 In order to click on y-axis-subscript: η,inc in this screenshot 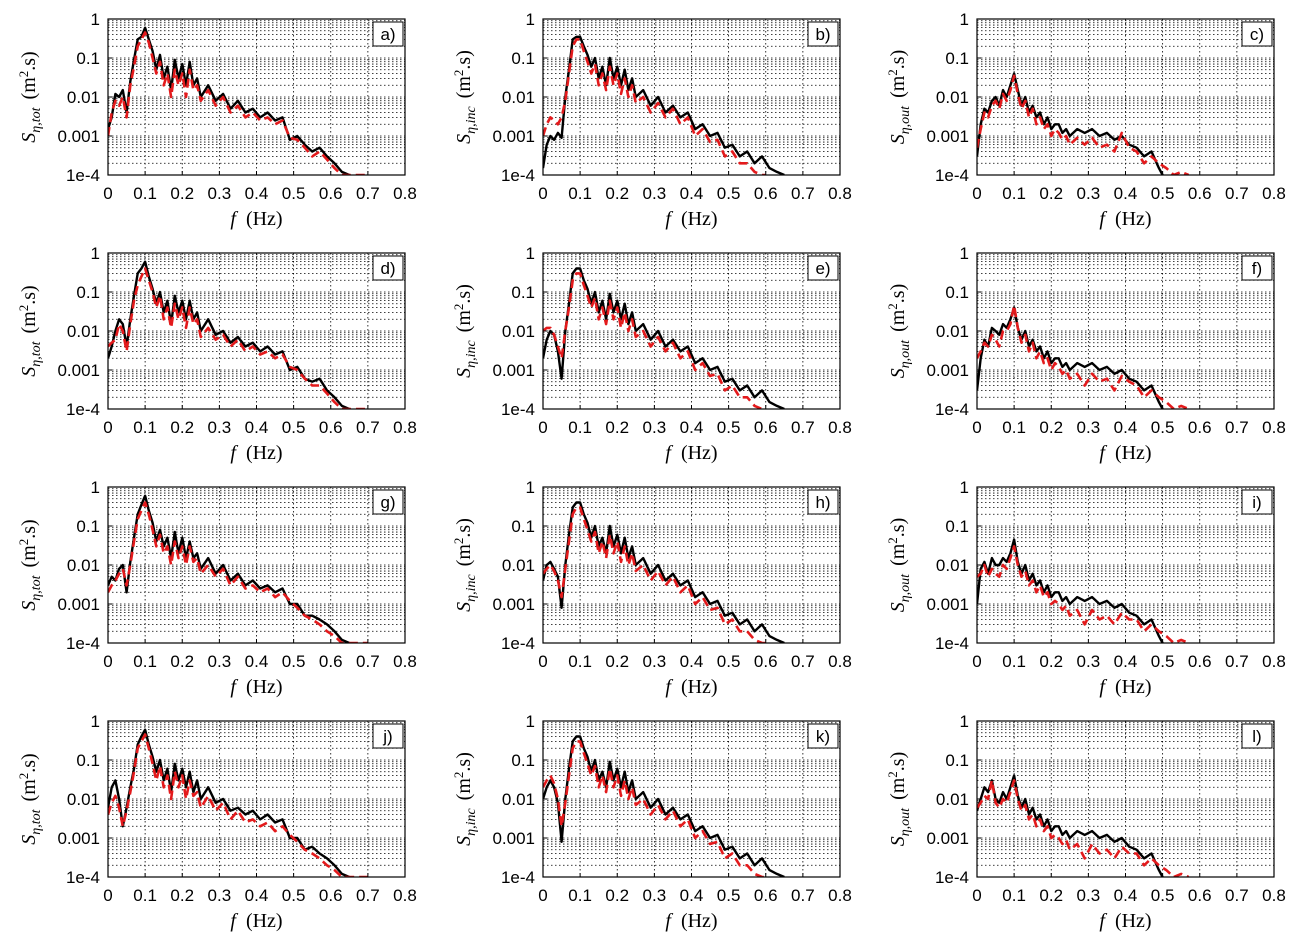, I will do `click(471, 822)`.